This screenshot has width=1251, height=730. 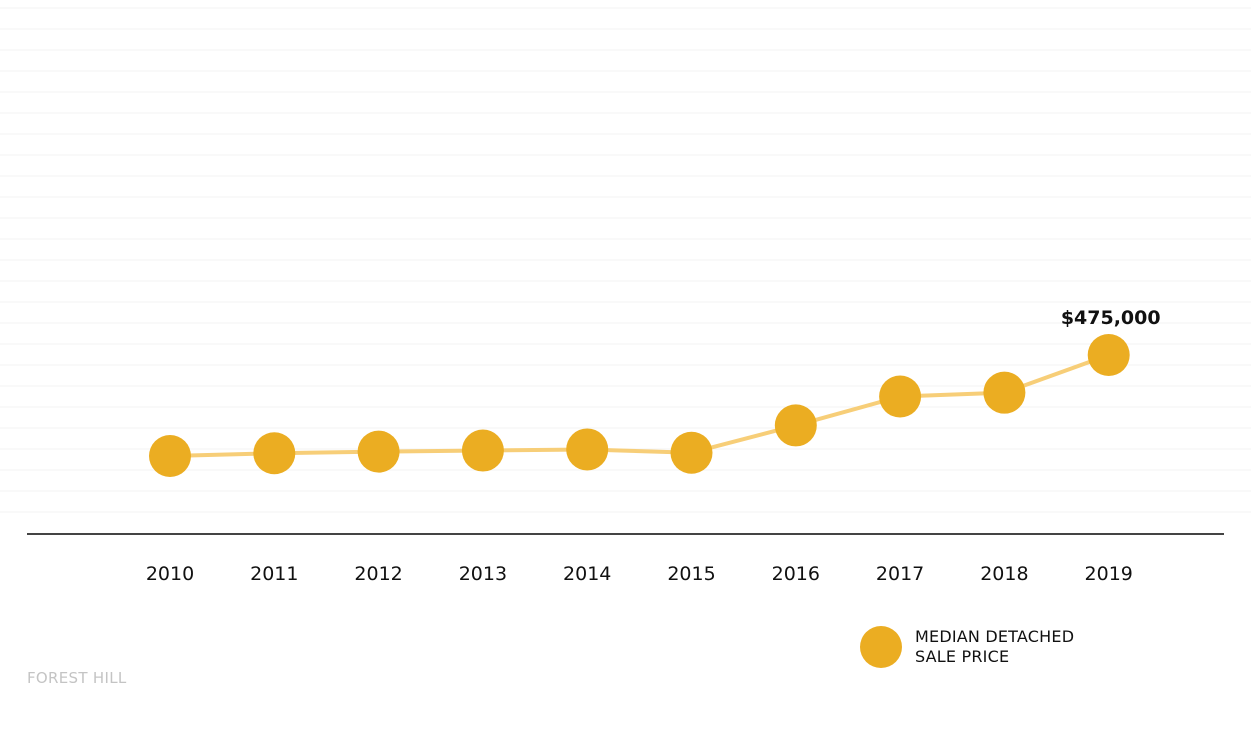 What do you see at coordinates (691, 574) in the screenshot?
I see `x-tick-label: 2015` at bounding box center [691, 574].